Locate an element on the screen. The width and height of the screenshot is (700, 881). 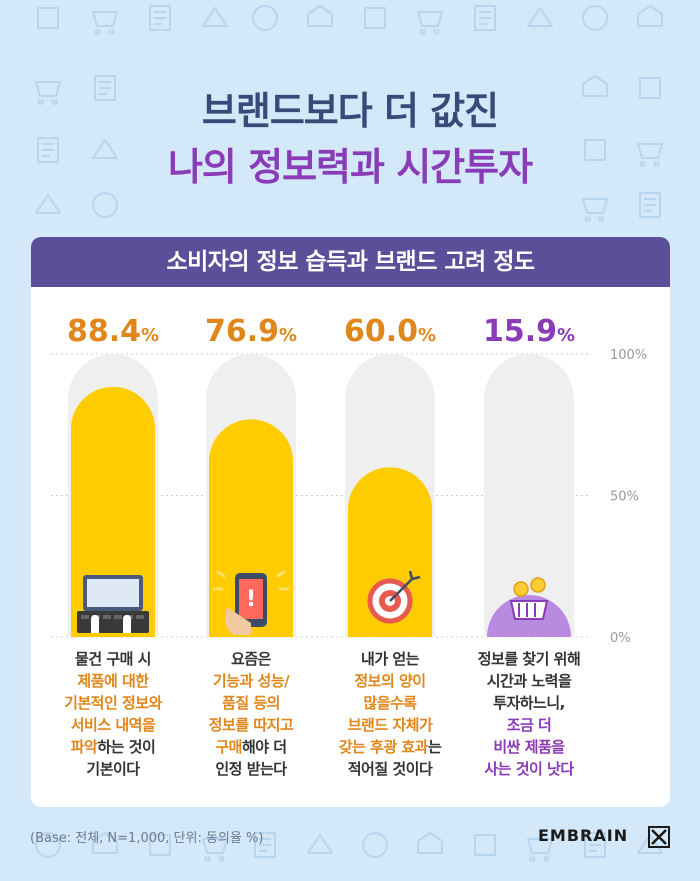
y-tick-label: 50% is located at coordinates (624, 497).